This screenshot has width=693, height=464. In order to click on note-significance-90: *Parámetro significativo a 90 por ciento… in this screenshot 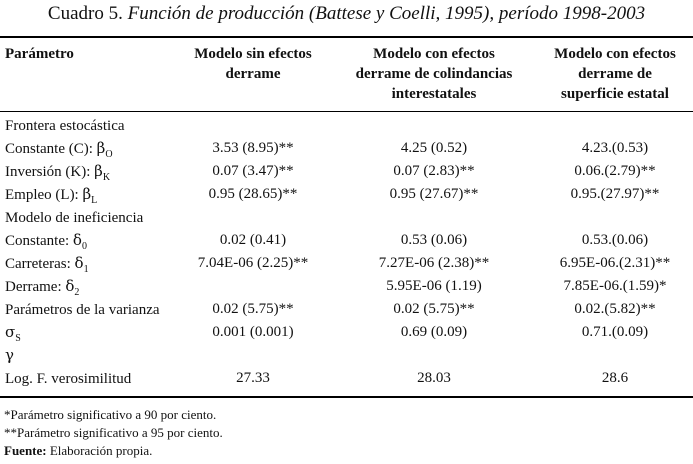, I will do `click(110, 414)`.